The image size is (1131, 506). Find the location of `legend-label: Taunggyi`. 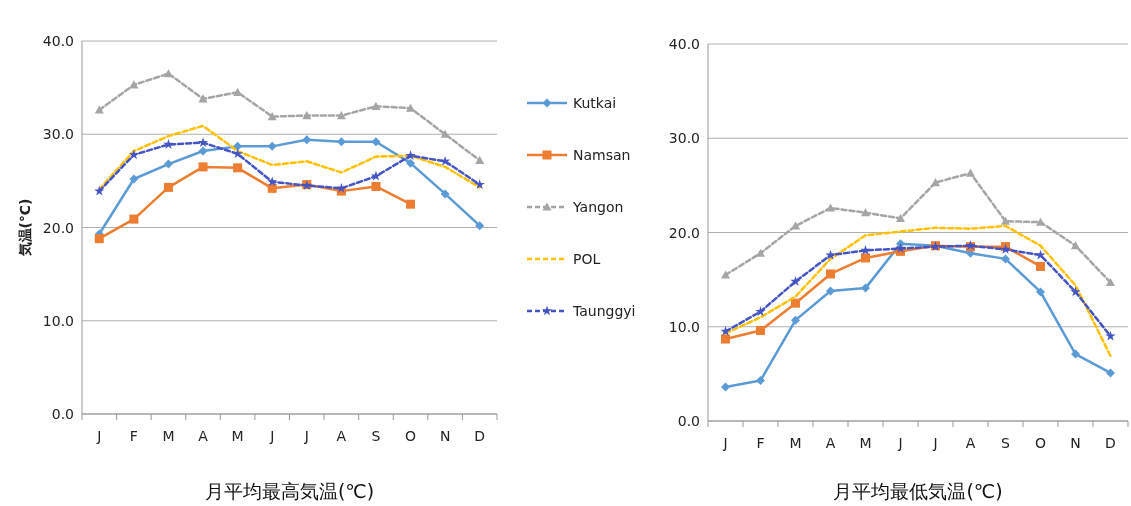

legend-label: Taunggyi is located at coordinates (604, 311).